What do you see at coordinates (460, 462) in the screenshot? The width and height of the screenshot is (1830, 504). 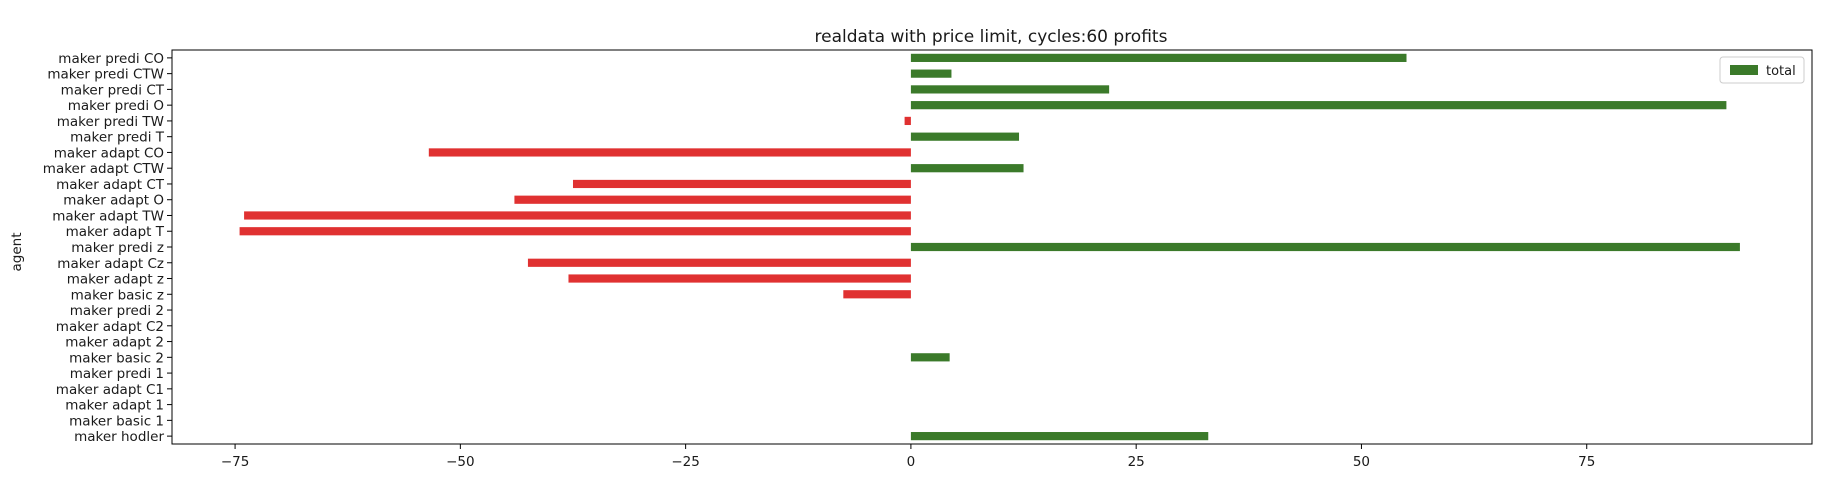 I see `x-tick-label: −50` at bounding box center [460, 462].